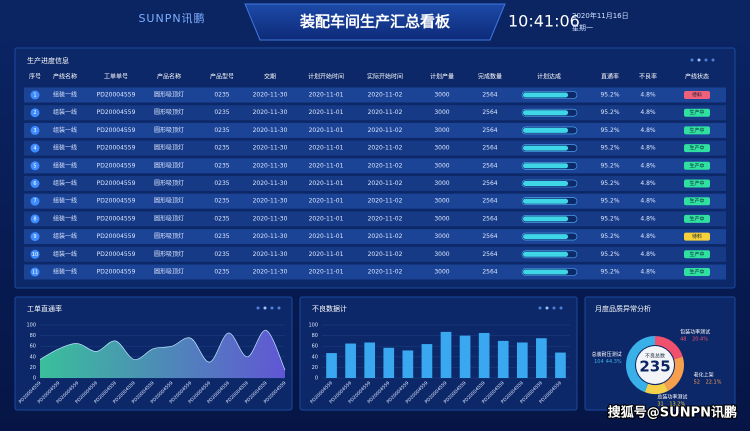 This screenshot has height=431, width=750. I want to click on row-number: 7, so click(34, 202).